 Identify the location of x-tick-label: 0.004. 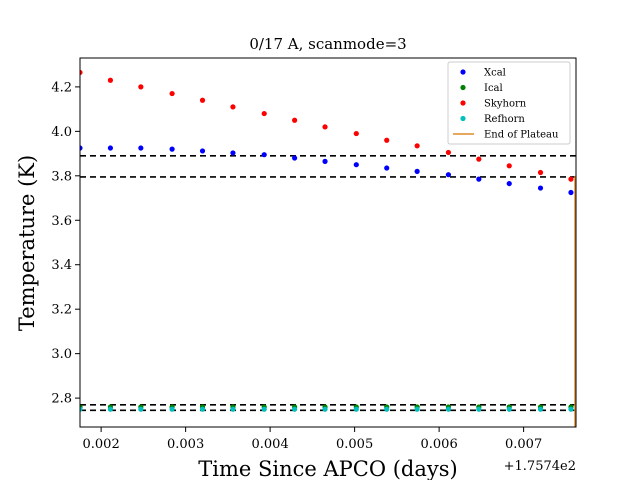
(270, 444).